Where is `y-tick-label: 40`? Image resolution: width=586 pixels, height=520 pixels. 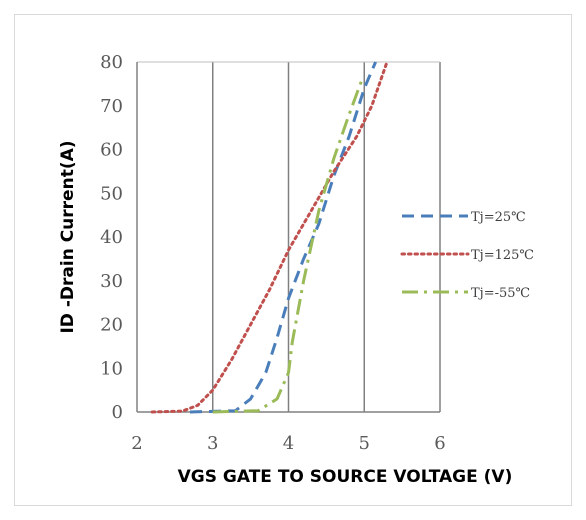
y-tick-label: 40 is located at coordinates (111, 237).